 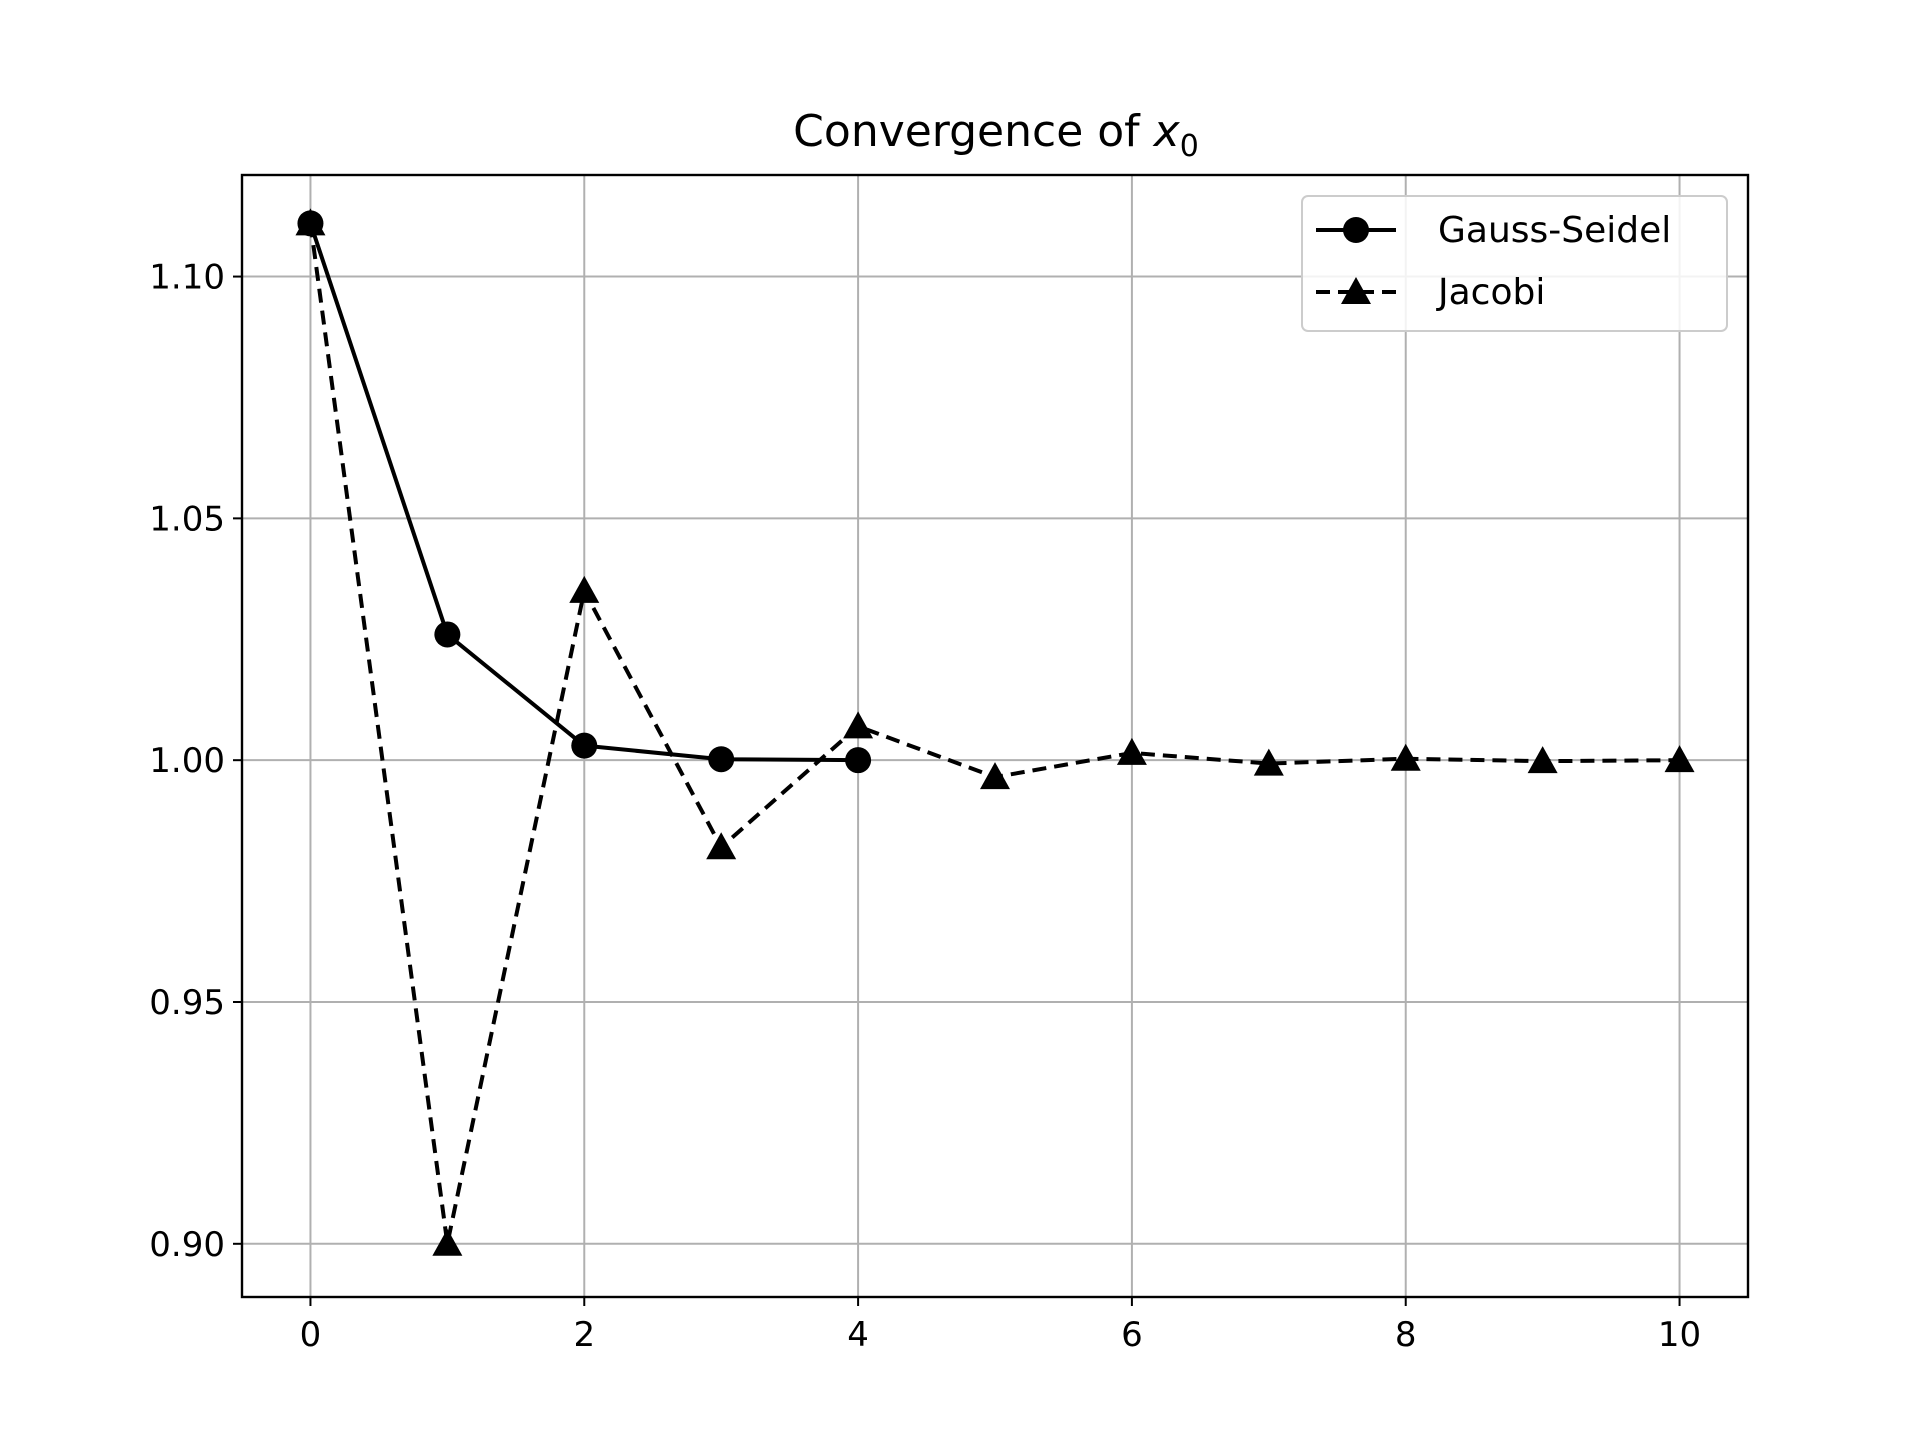 What do you see at coordinates (1356, 230) in the screenshot?
I see `legend-marker-gauss-seidel` at bounding box center [1356, 230].